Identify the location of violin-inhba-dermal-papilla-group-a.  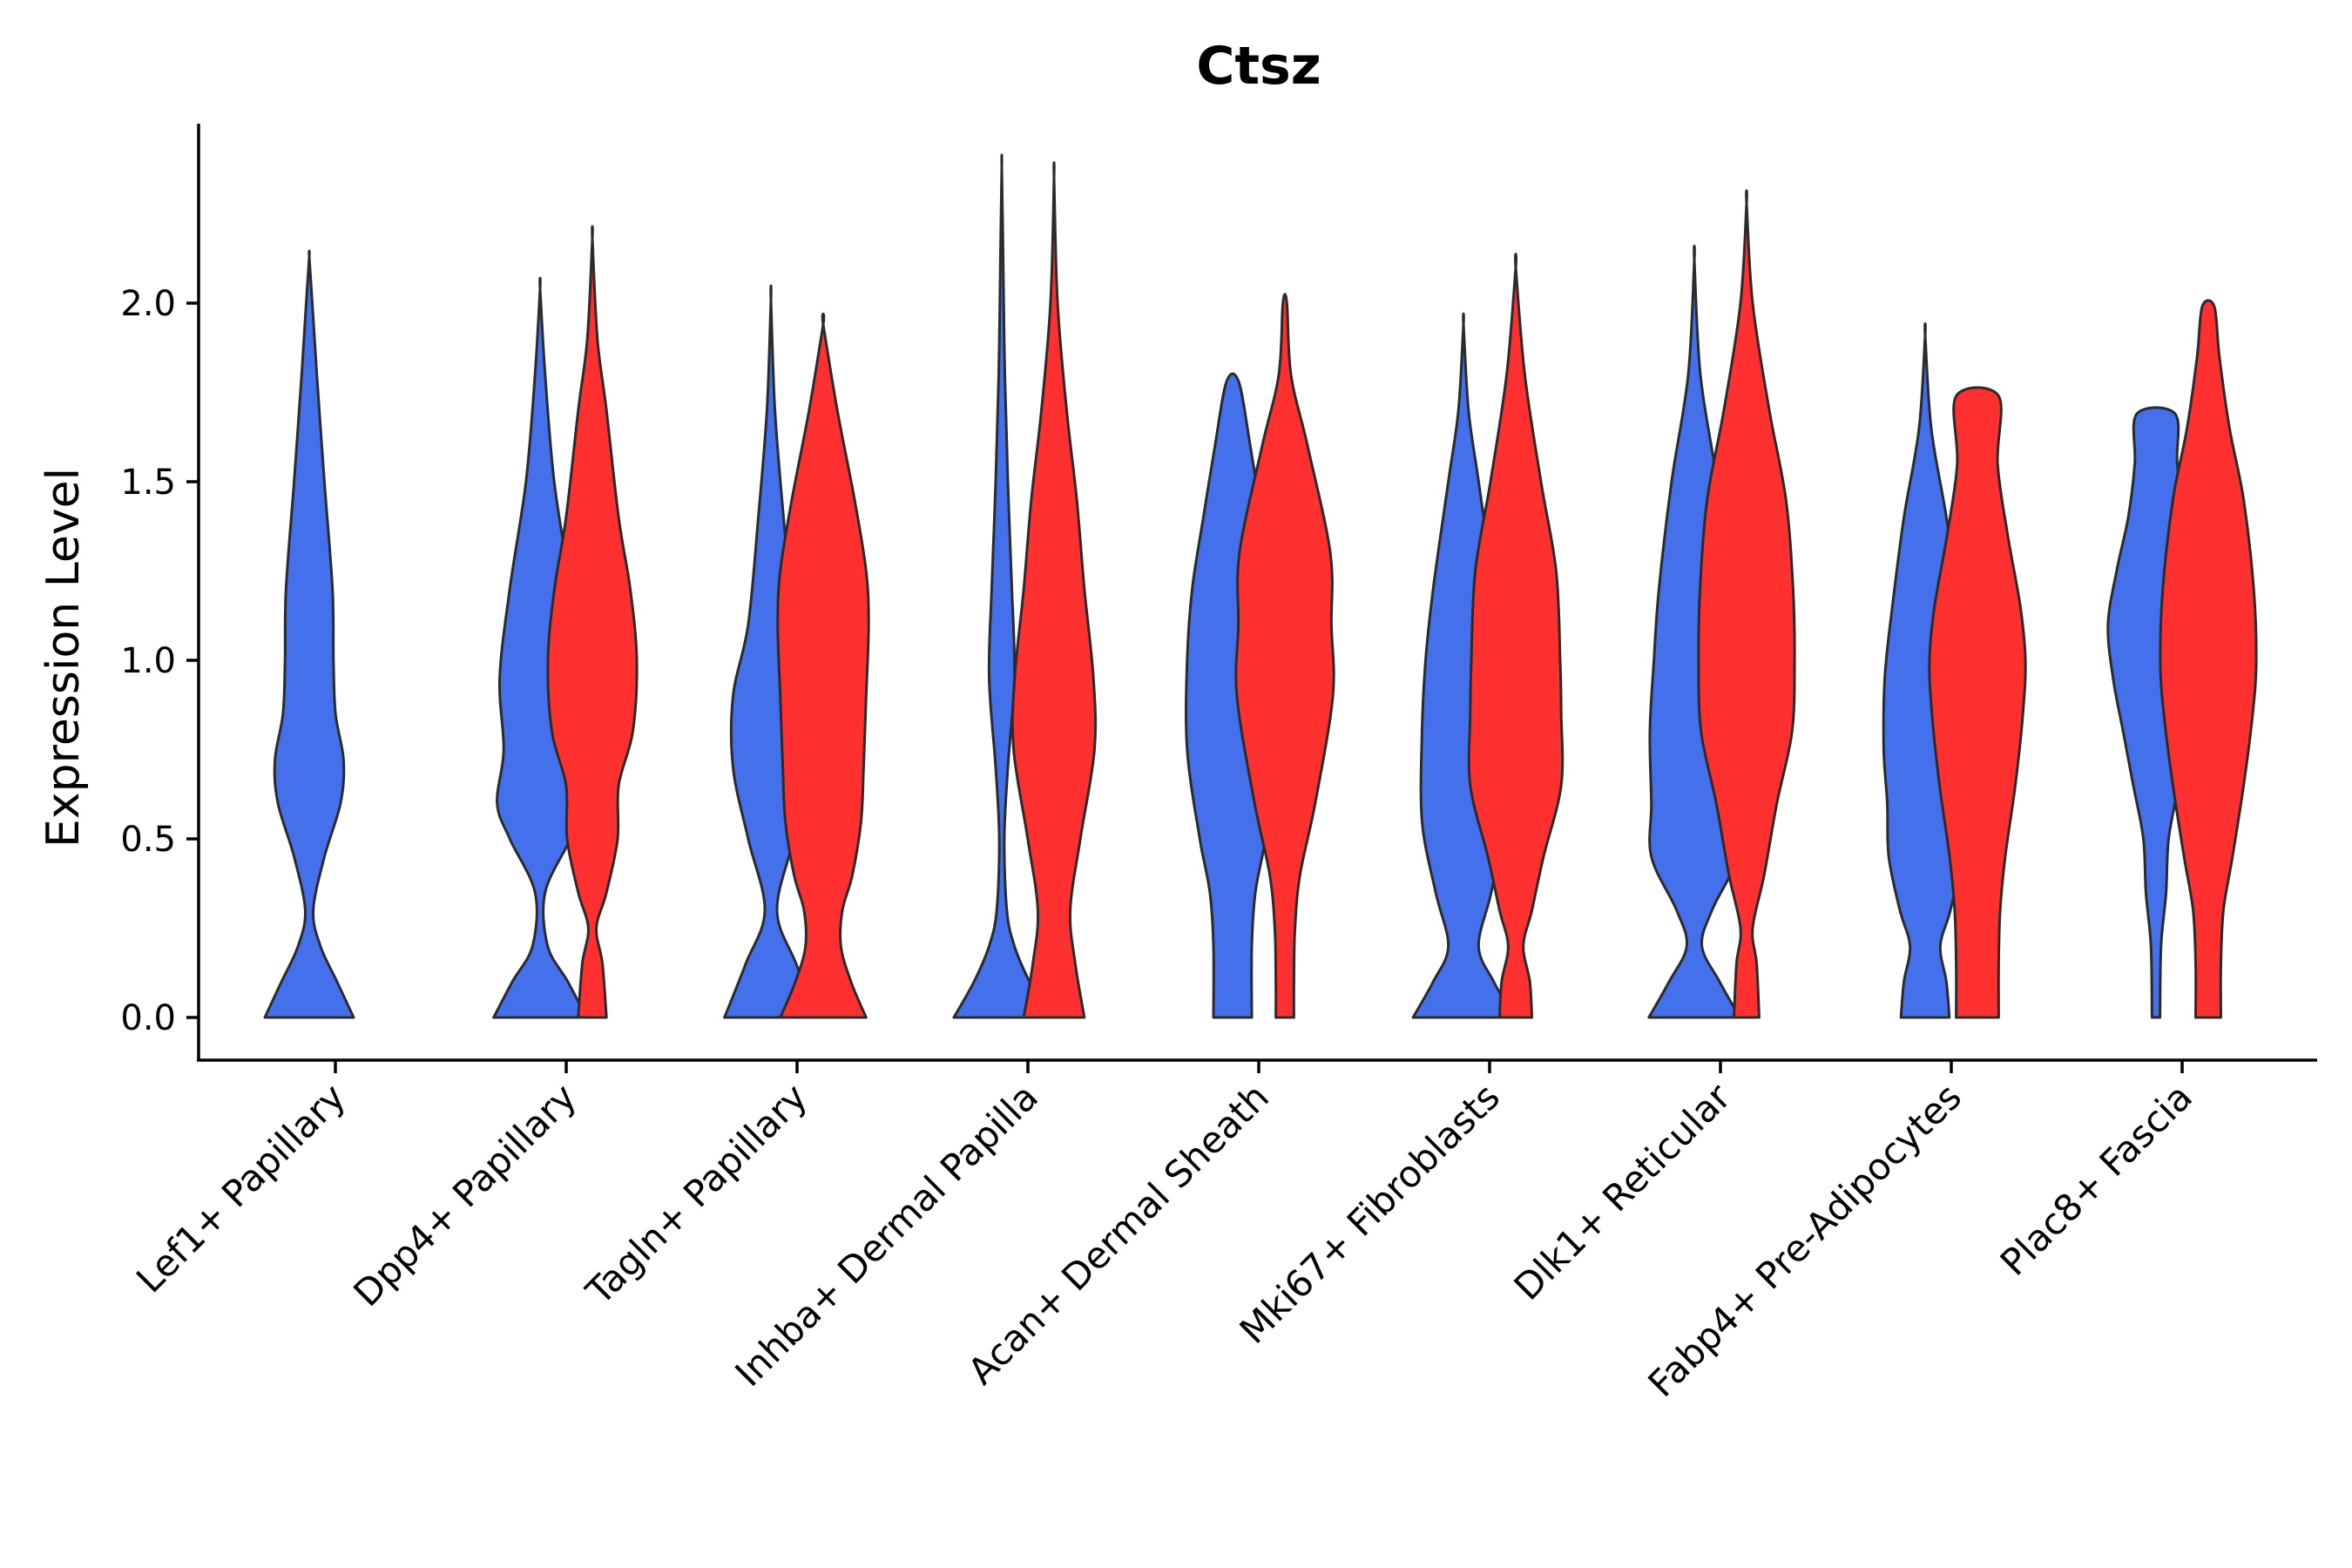
(1002, 586).